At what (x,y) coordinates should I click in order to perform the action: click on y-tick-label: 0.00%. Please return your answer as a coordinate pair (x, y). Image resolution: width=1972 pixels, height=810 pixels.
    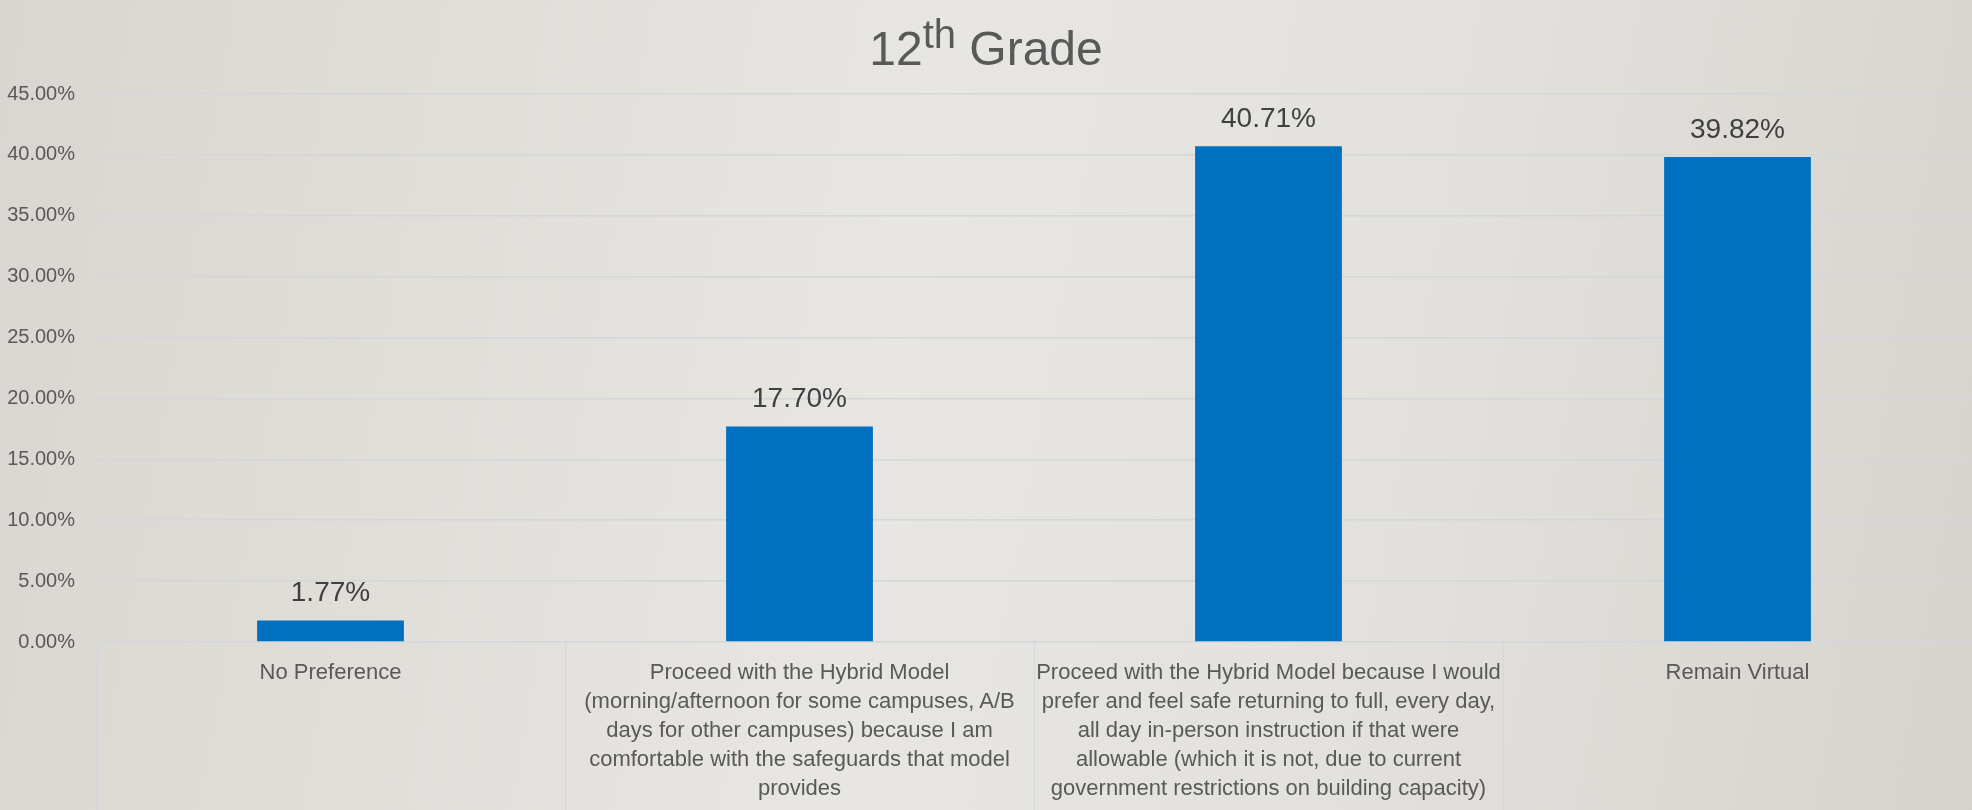
    Looking at the image, I should click on (47, 640).